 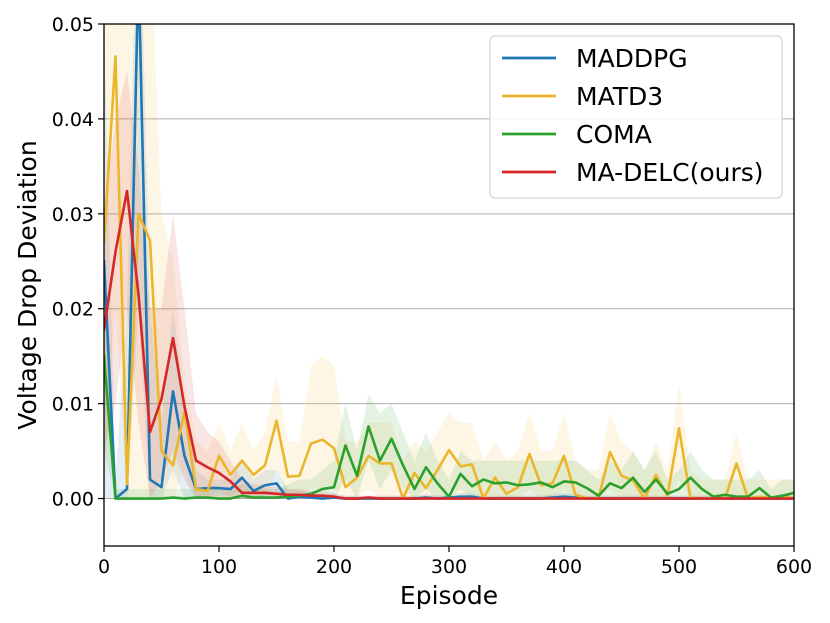 I want to click on x-axis-label: Episode, so click(x=449, y=595).